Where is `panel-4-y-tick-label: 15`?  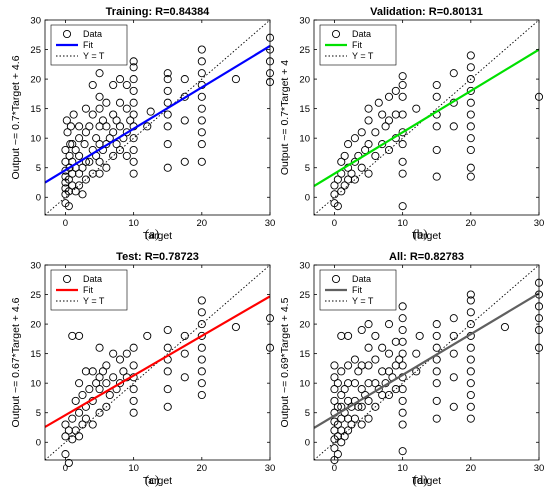 panel-4-y-tick-label: 15 is located at coordinates (304, 354).